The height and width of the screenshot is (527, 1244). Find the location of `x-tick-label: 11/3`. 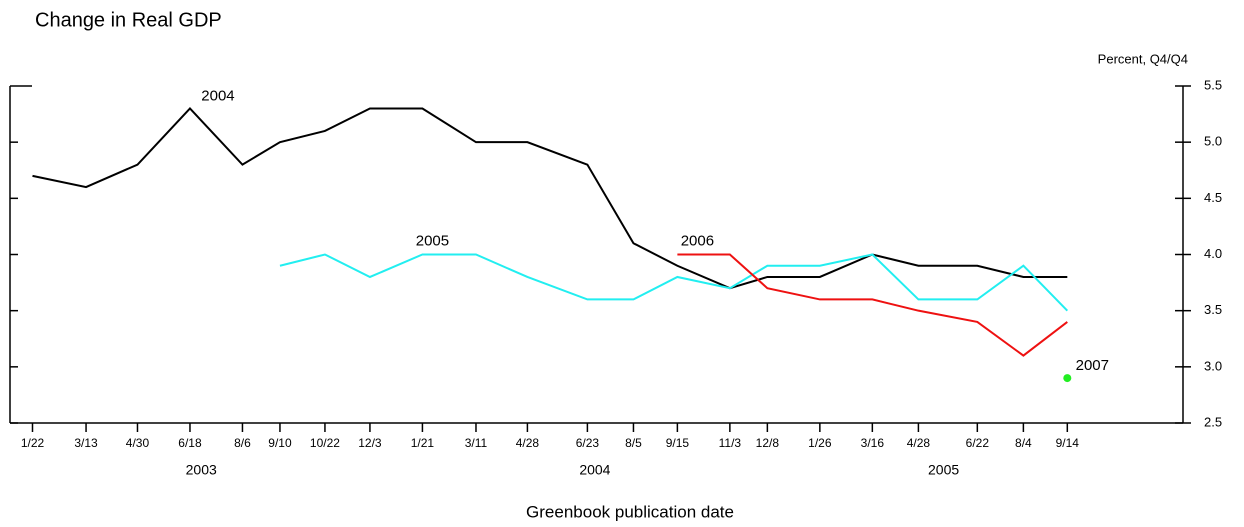

x-tick-label: 11/3 is located at coordinates (730, 443).